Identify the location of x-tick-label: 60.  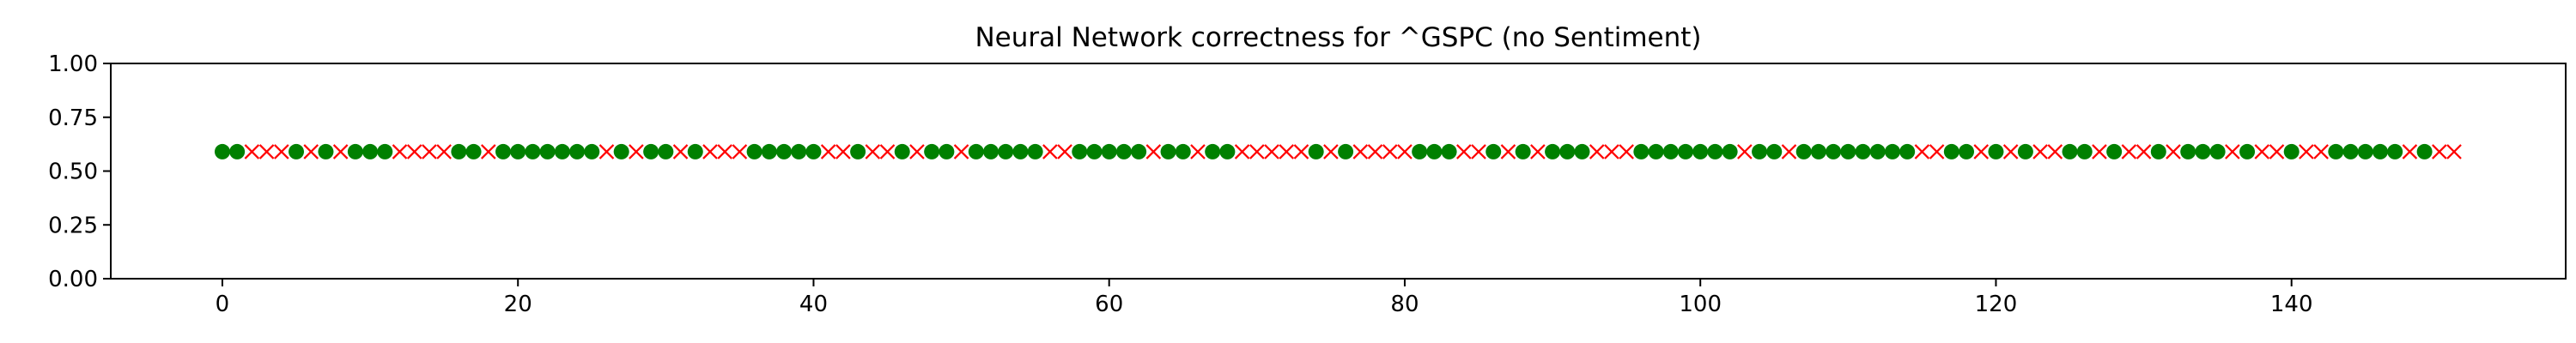
(1109, 305).